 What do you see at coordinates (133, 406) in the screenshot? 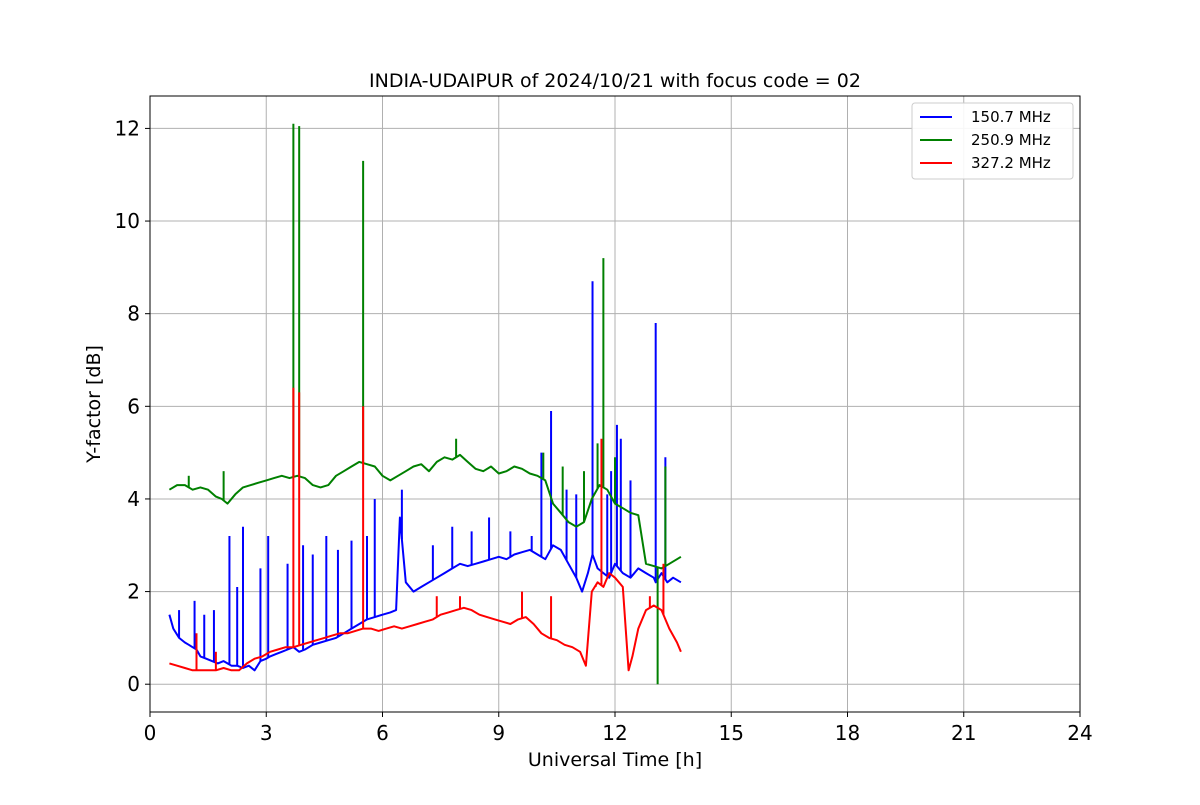
I see `y-tick-label: 6` at bounding box center [133, 406].